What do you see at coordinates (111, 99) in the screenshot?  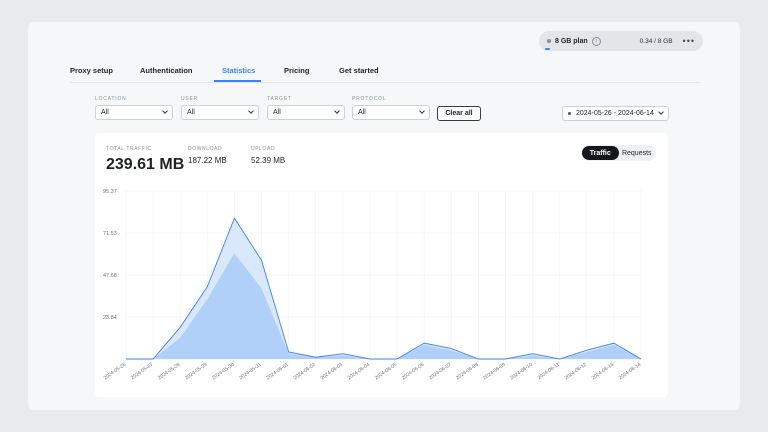 I see `filter-location-label: LOCATION` at bounding box center [111, 99].